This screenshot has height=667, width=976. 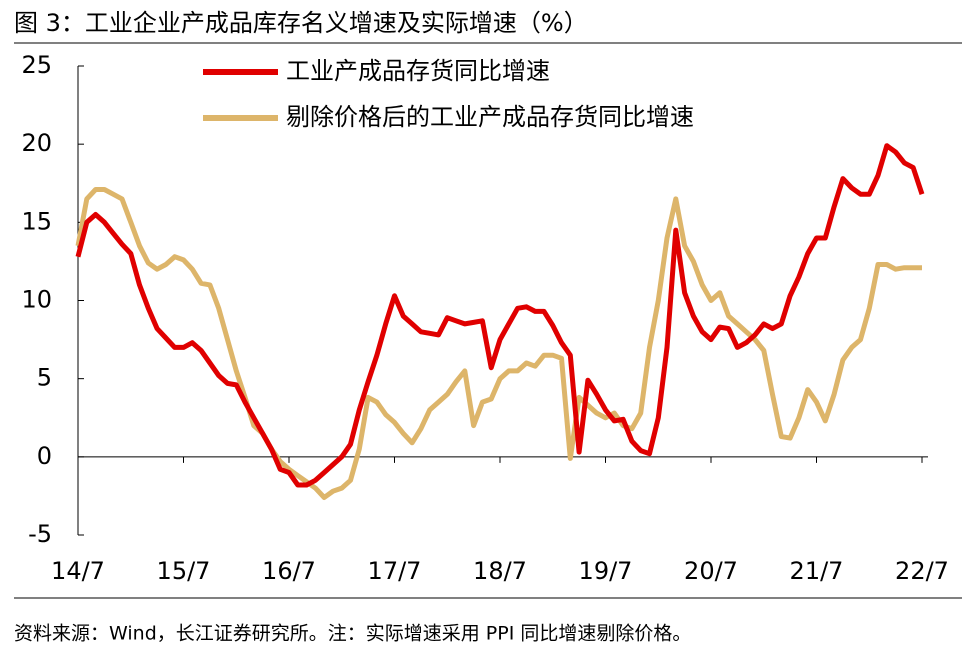 What do you see at coordinates (44, 456) in the screenshot?
I see `y-tick-label: 0` at bounding box center [44, 456].